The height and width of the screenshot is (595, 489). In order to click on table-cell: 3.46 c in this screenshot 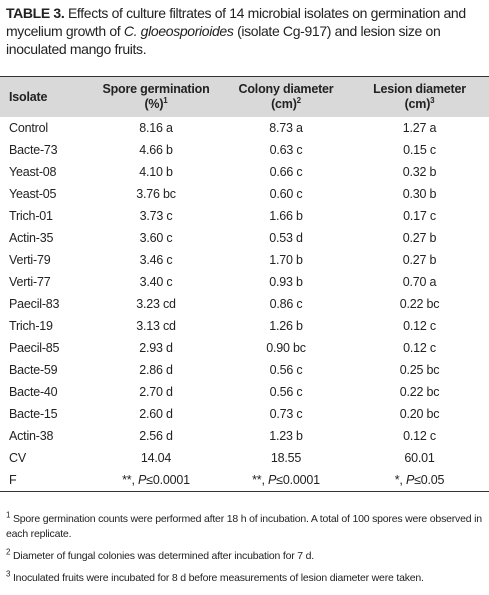, I will do `click(156, 260)`.